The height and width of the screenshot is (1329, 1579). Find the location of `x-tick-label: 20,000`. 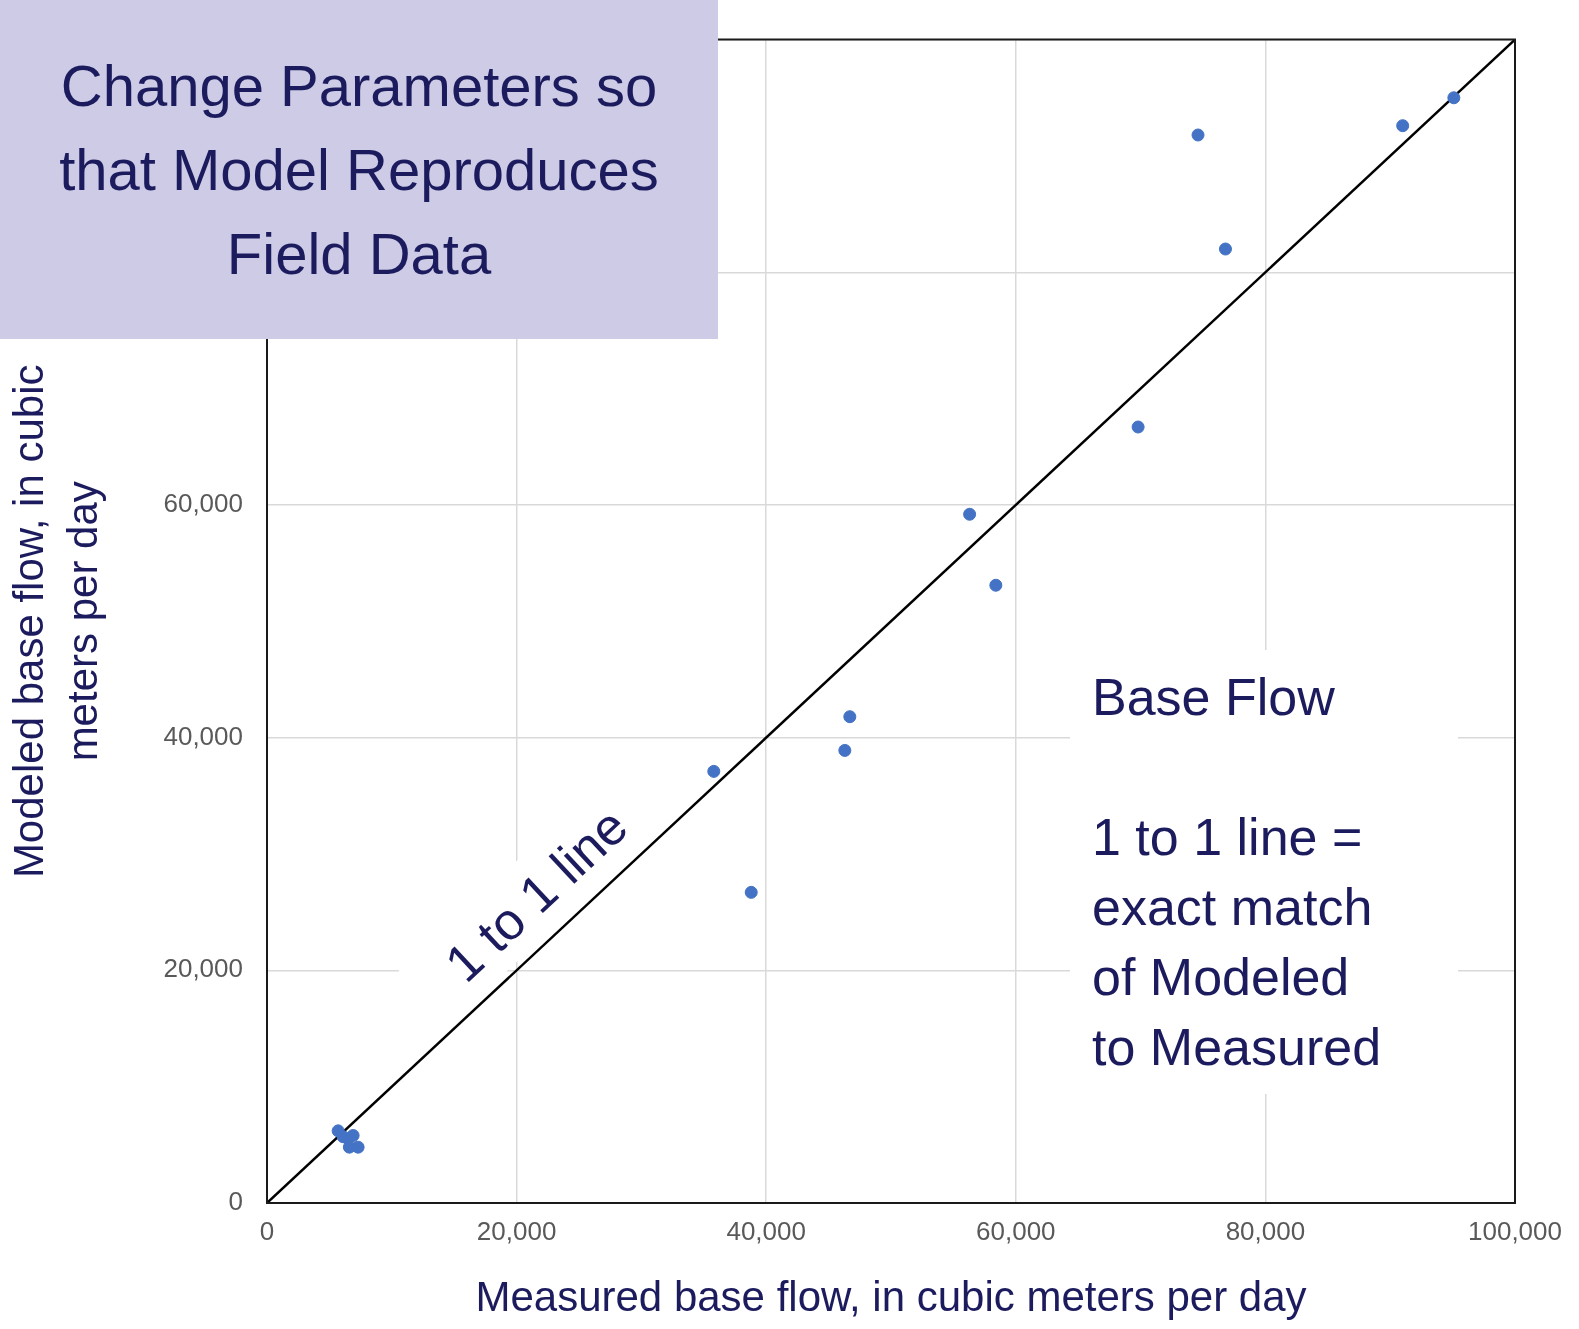

x-tick-label: 20,000 is located at coordinates (516, 1230).